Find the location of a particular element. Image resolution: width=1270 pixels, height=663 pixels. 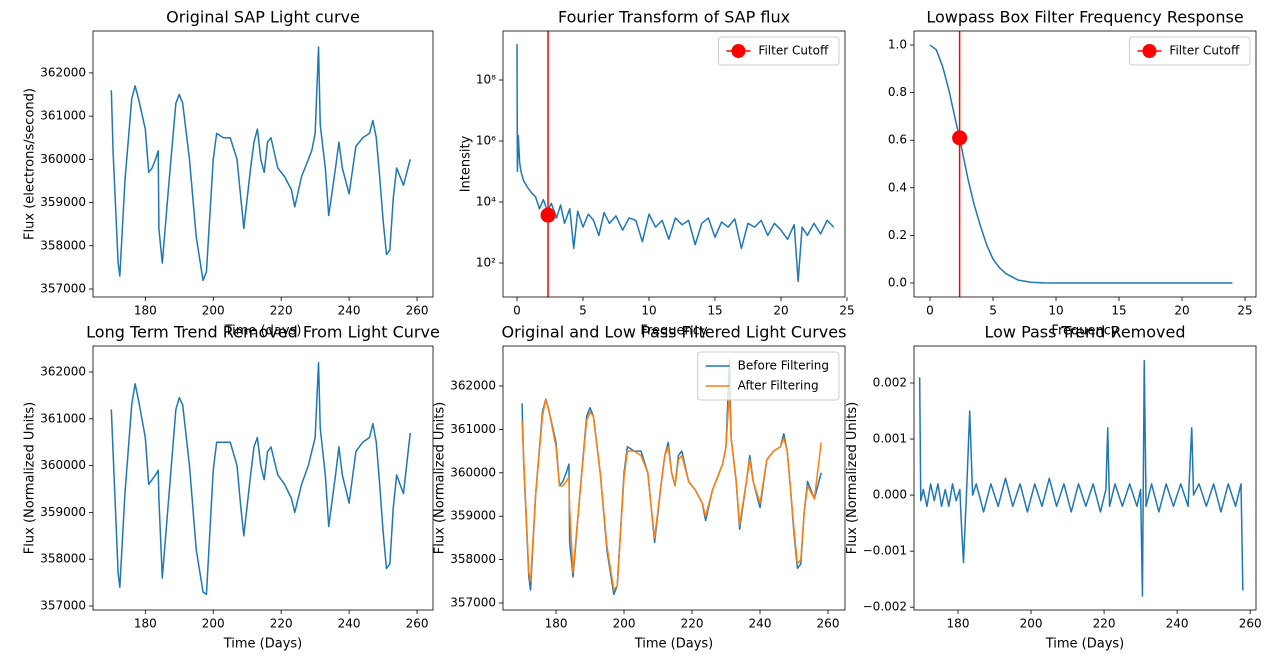

legend-label: After Filtering is located at coordinates (778, 386).